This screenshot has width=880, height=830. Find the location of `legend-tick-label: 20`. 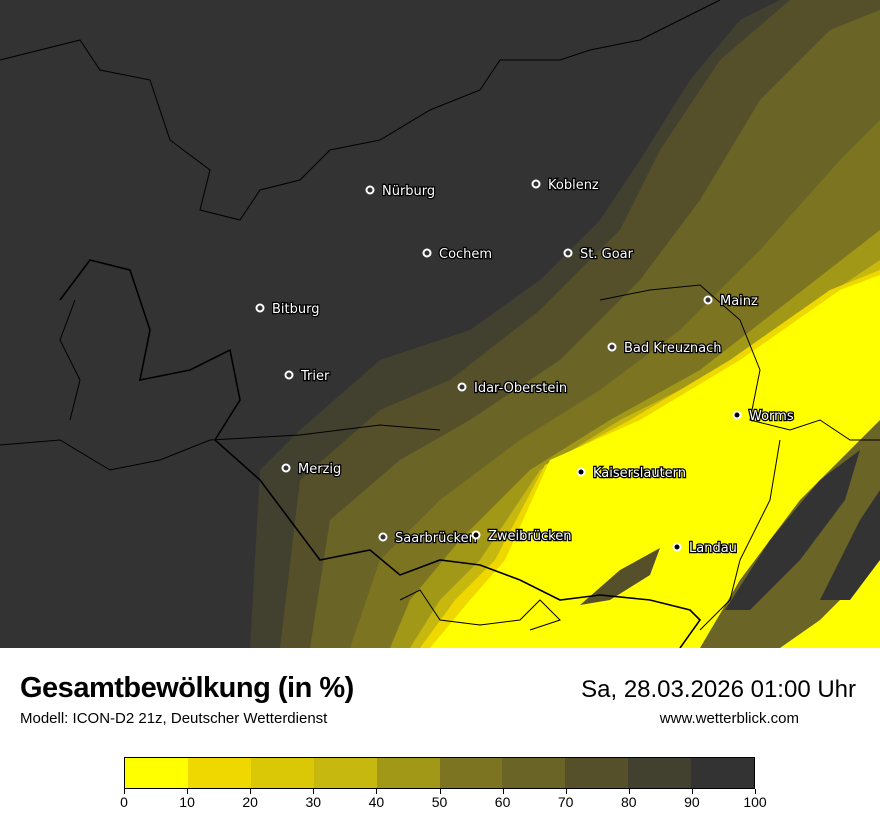

legend-tick-label: 20 is located at coordinates (250, 802).